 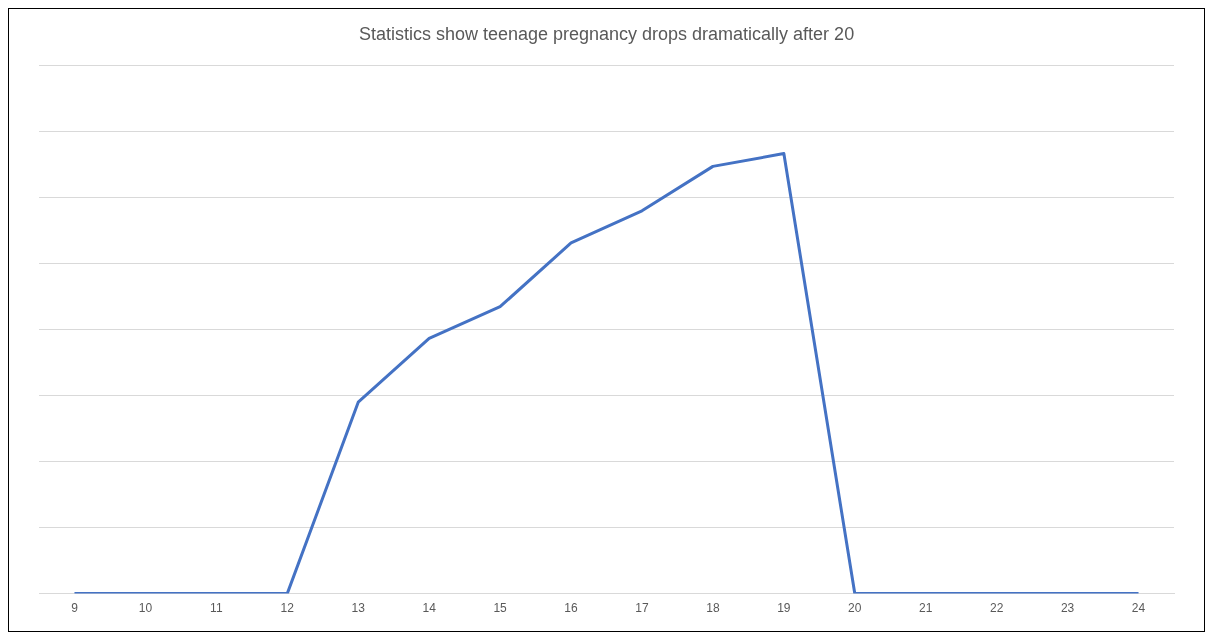 What do you see at coordinates (358, 608) in the screenshot?
I see `x-tick-label: 13` at bounding box center [358, 608].